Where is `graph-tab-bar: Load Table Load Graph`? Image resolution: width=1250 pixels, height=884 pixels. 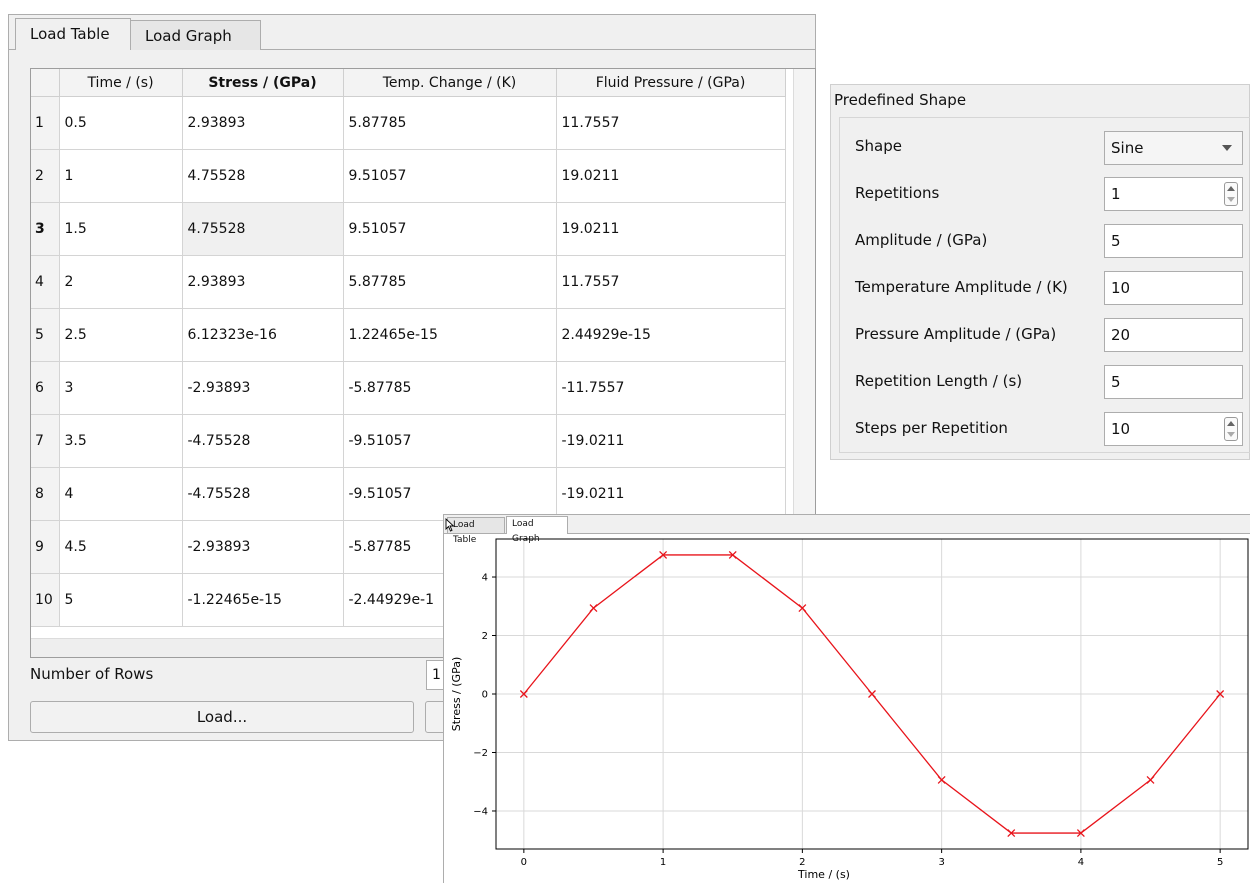 graph-tab-bar: Load Table Load Graph is located at coordinates (847, 530).